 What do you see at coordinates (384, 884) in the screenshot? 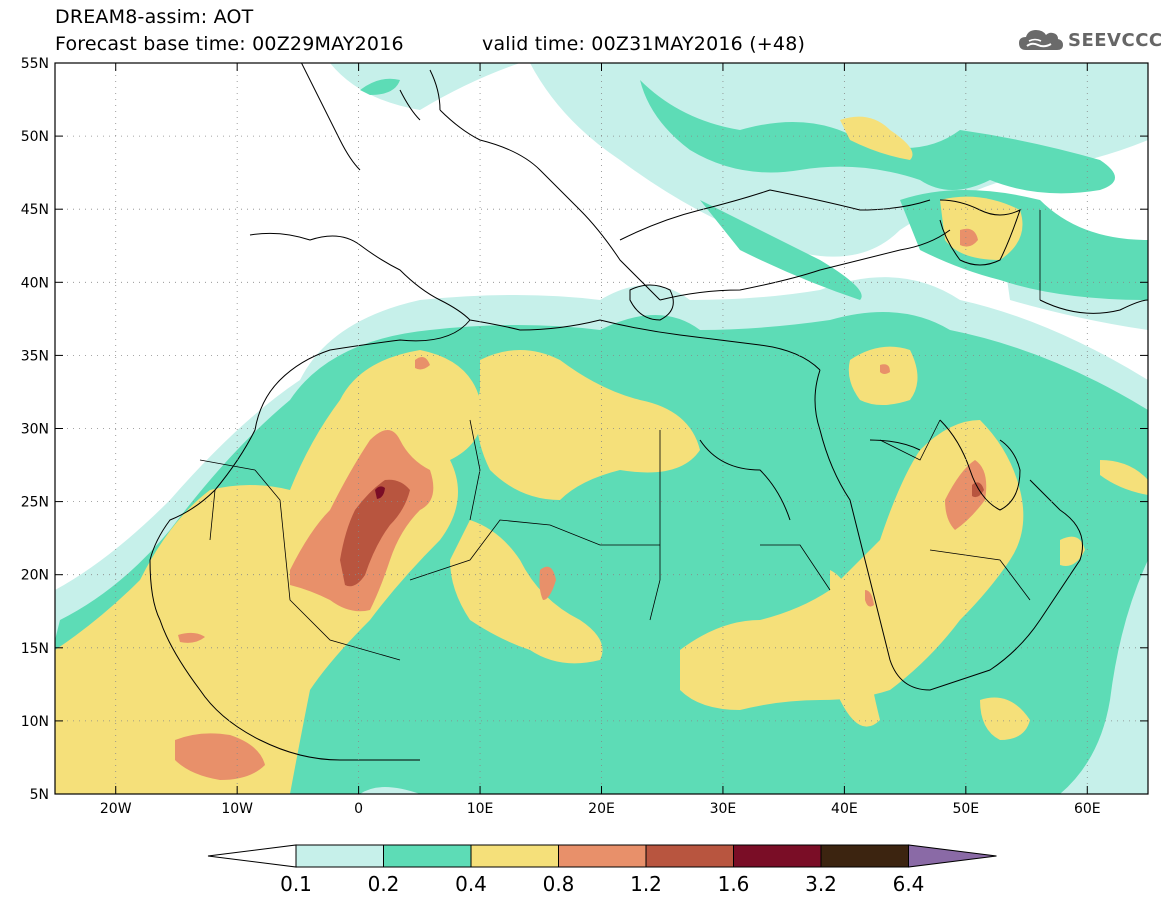
I see `colorbar-label: 0.2` at bounding box center [384, 884].